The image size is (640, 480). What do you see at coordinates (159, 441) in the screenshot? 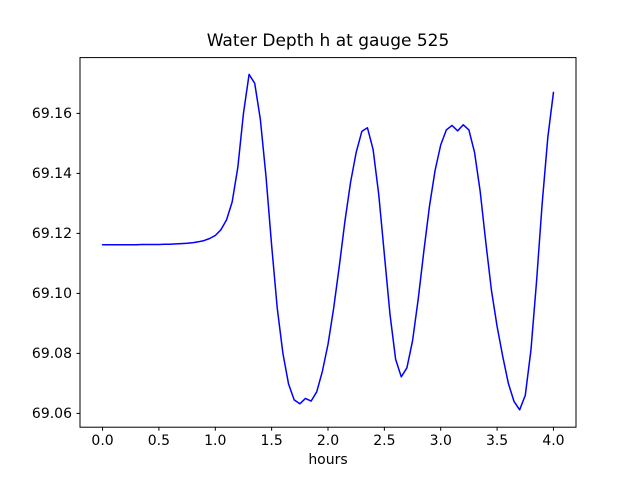
I see `x-tick-label: 0.5` at bounding box center [159, 441].